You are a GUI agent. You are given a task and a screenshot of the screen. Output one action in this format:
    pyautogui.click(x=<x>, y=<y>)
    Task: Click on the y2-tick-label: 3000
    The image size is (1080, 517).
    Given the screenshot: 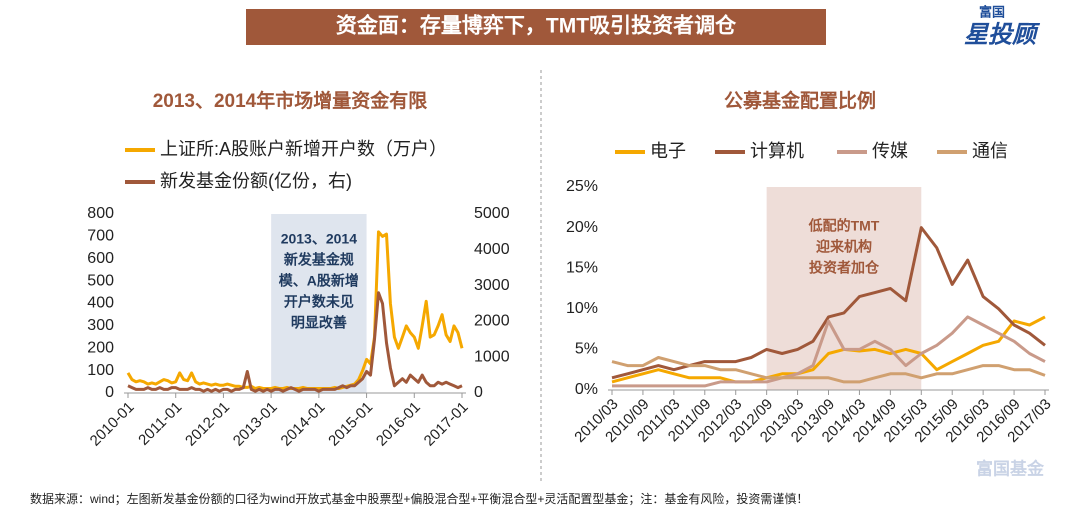 What is the action you would take?
    pyautogui.click(x=492, y=285)
    